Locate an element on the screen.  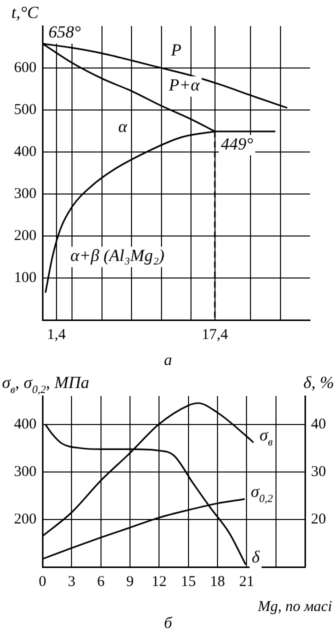
annotation: 658° is located at coordinates (64, 32).